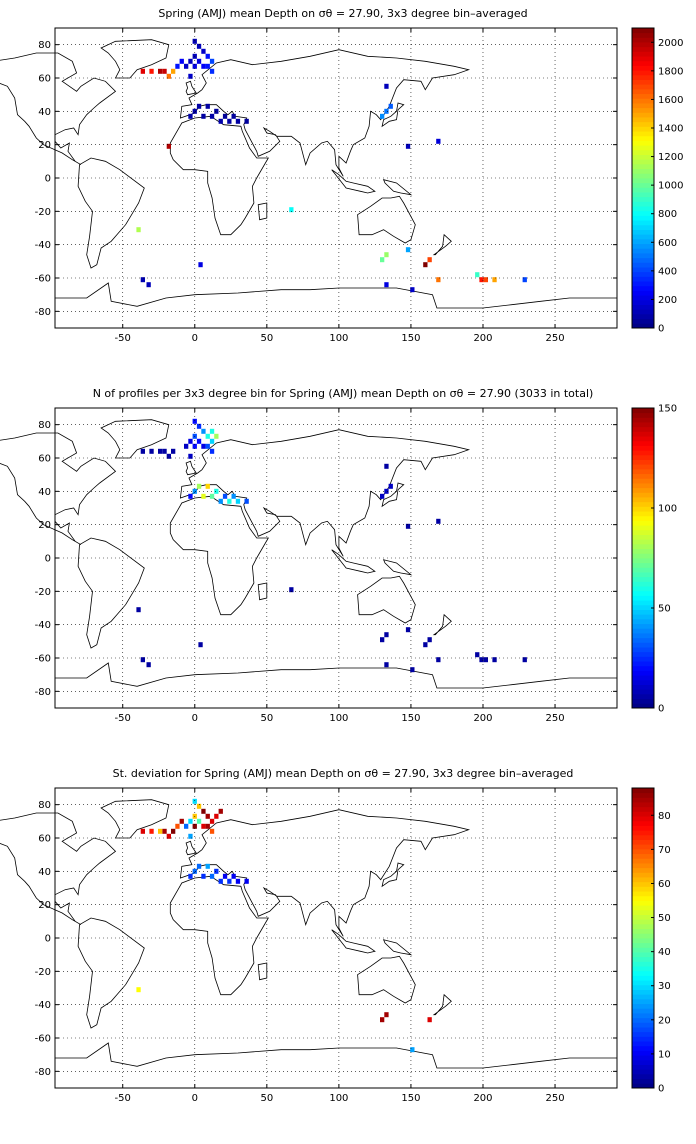  I want to click on coastline-new-zealand, so click(442, 624).